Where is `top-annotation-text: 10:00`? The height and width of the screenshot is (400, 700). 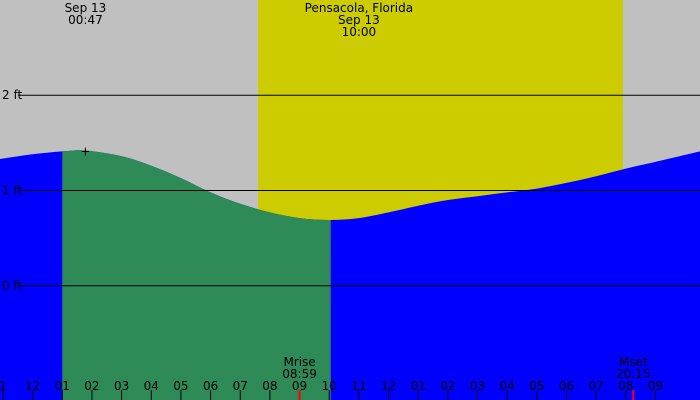 top-annotation-text: 10:00 is located at coordinates (359, 32).